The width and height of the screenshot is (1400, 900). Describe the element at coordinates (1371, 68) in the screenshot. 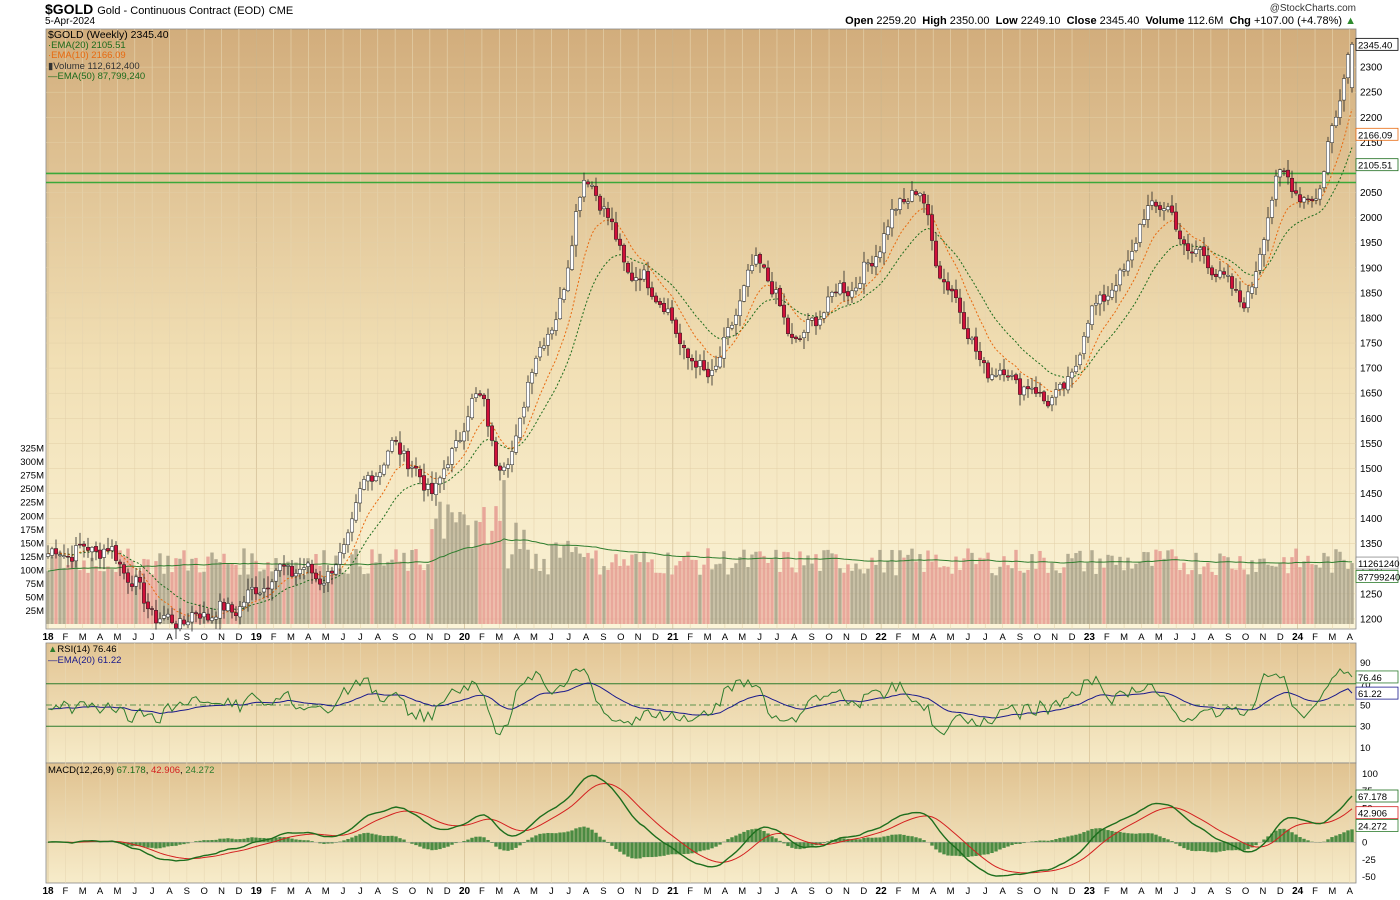

I see `price-tick-label: 2300` at that location.